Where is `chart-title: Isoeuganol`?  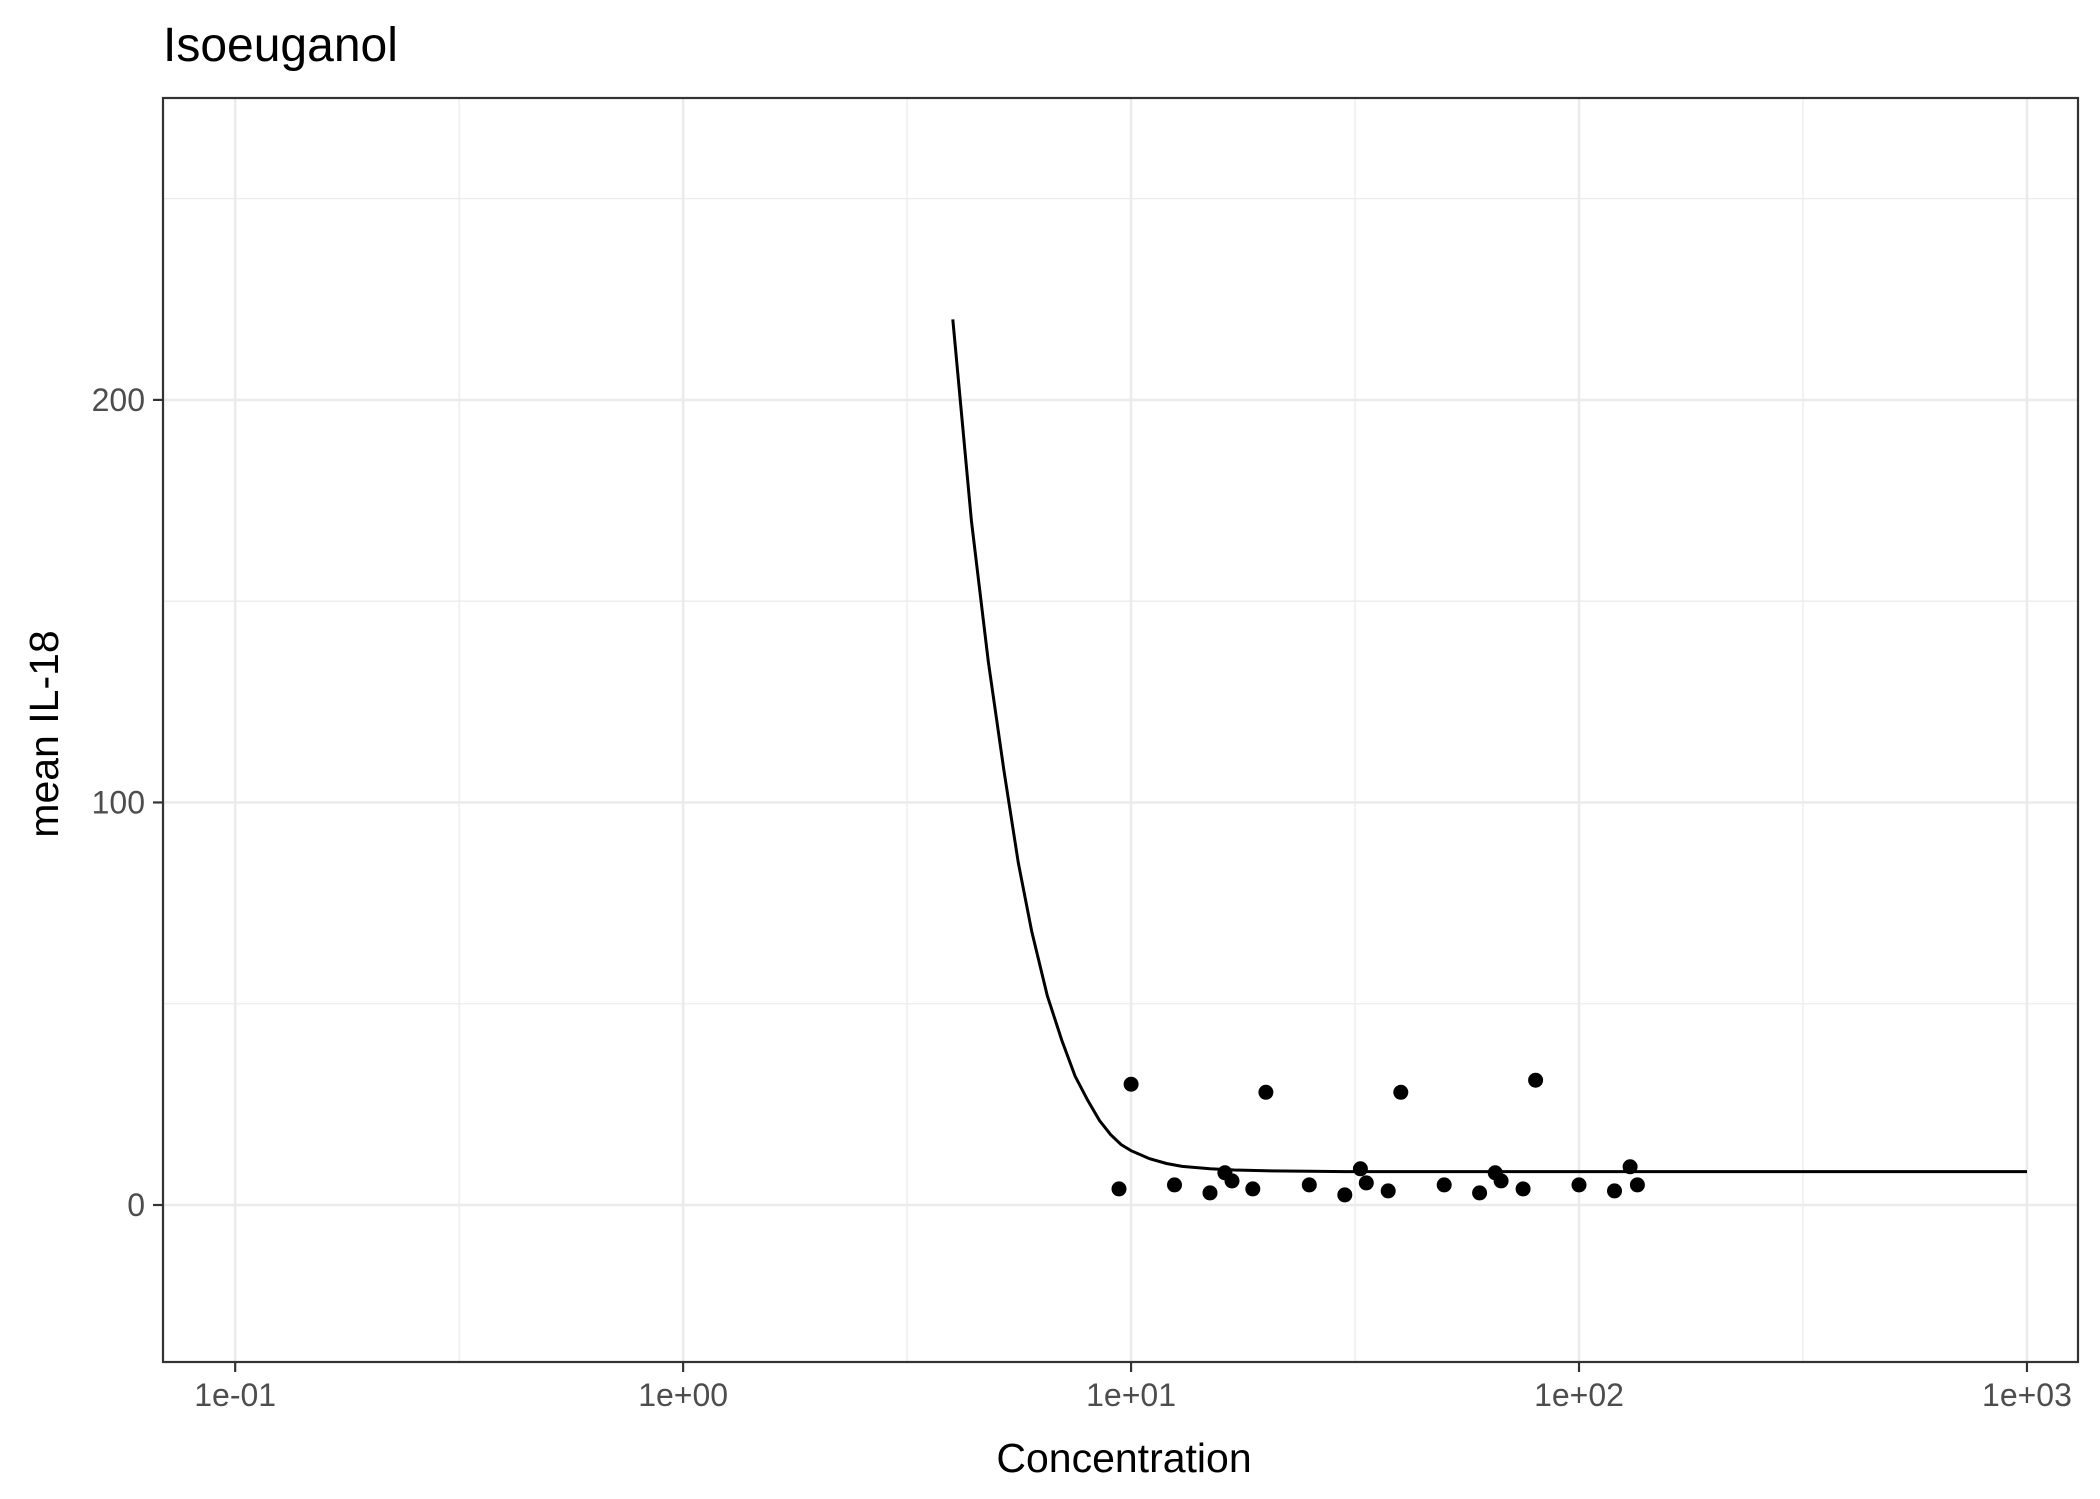
chart-title: Isoeuganol is located at coordinates (280, 45).